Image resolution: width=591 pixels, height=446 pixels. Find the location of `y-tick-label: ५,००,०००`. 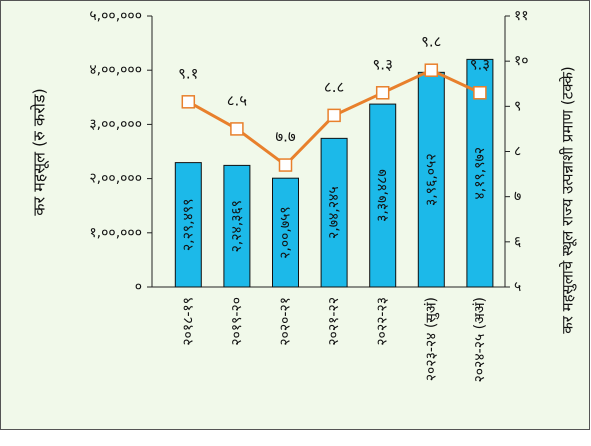

y-tick-label: ५,००,००० is located at coordinates (115, 16).